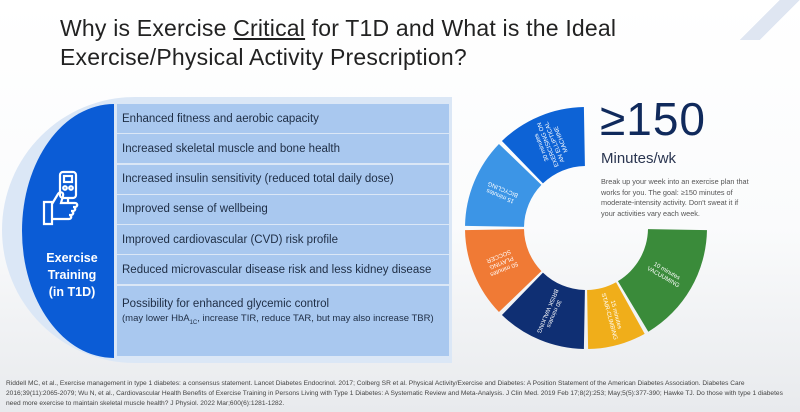 This screenshot has height=412, width=800. I want to click on label-line: Training, so click(72, 275).